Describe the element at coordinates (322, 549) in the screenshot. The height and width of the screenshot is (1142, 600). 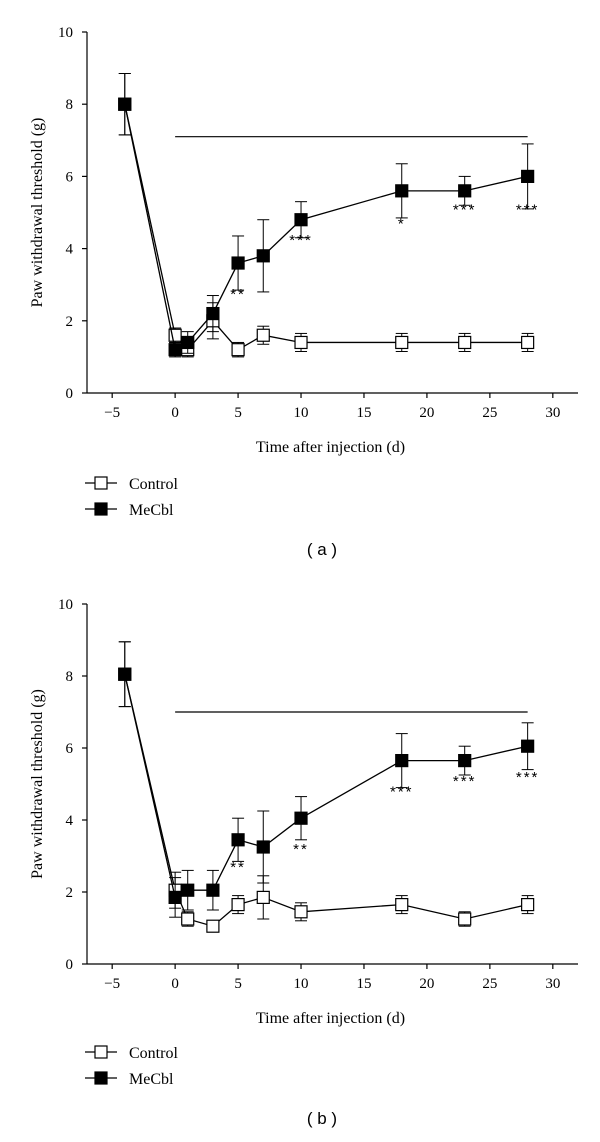
I see `panel-label: ( a )` at that location.